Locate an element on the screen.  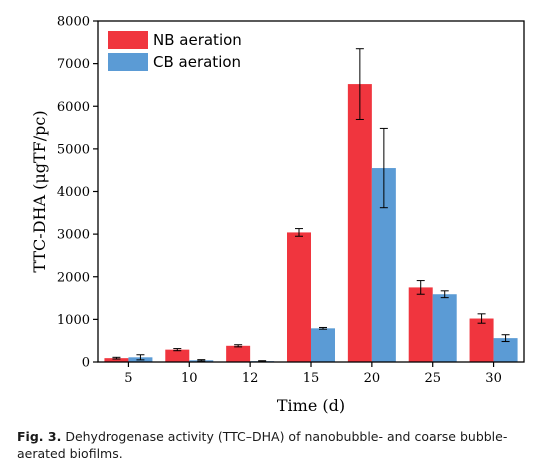
y-tick-label-8000: 8000 is located at coordinates (73, 22).